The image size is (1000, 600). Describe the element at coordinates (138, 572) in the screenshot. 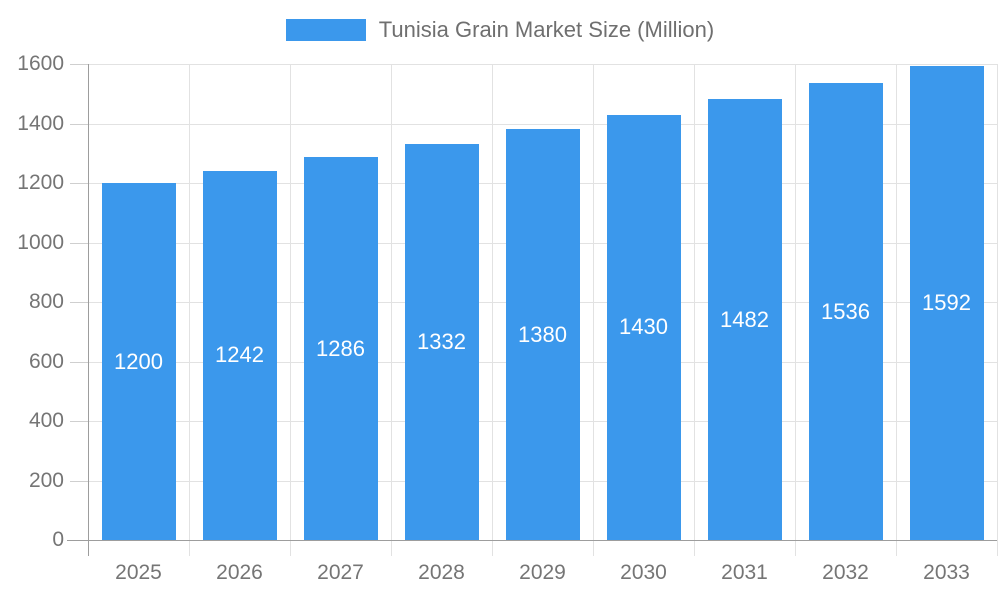

I see `x-tick-label: 2025` at that location.